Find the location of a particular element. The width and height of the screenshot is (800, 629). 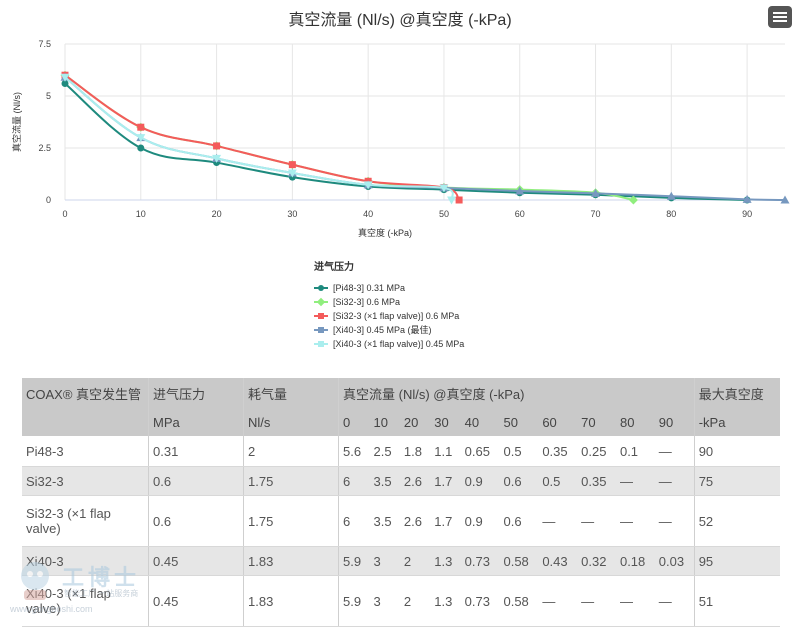

value-cell: 0.43 is located at coordinates (558, 561).